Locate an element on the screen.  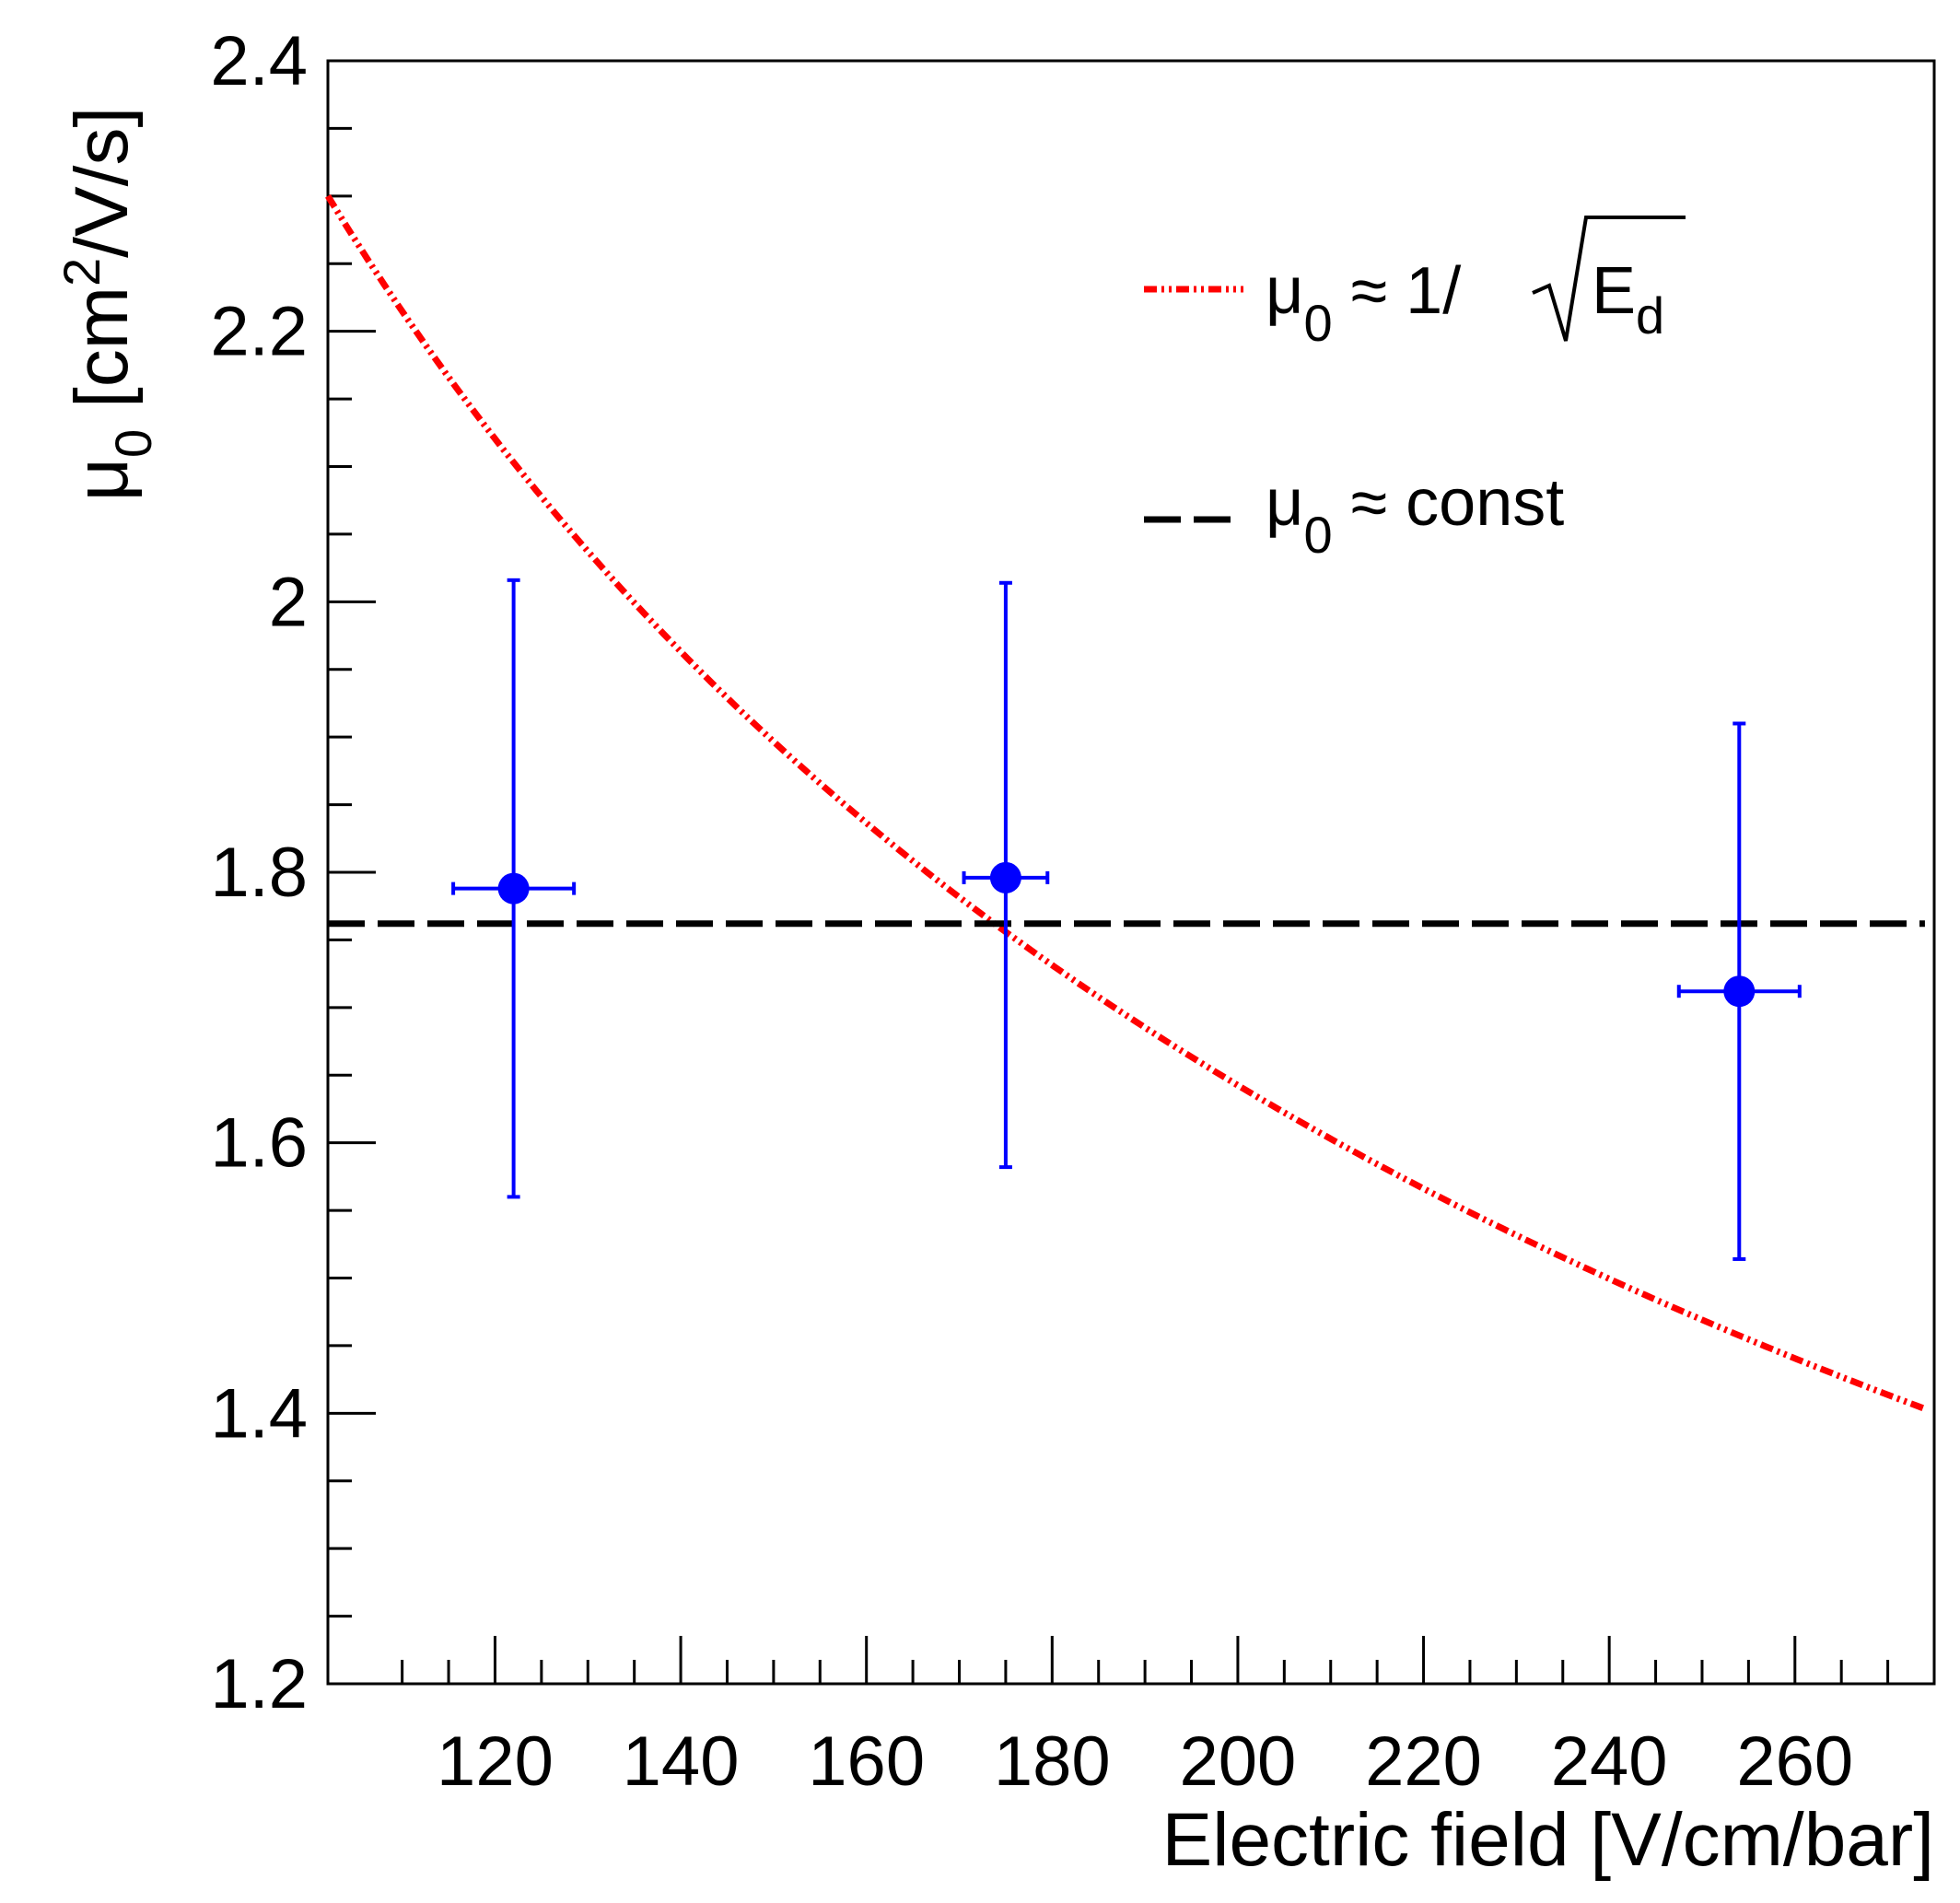
x-tick-label: 260 is located at coordinates (1794, 1761).